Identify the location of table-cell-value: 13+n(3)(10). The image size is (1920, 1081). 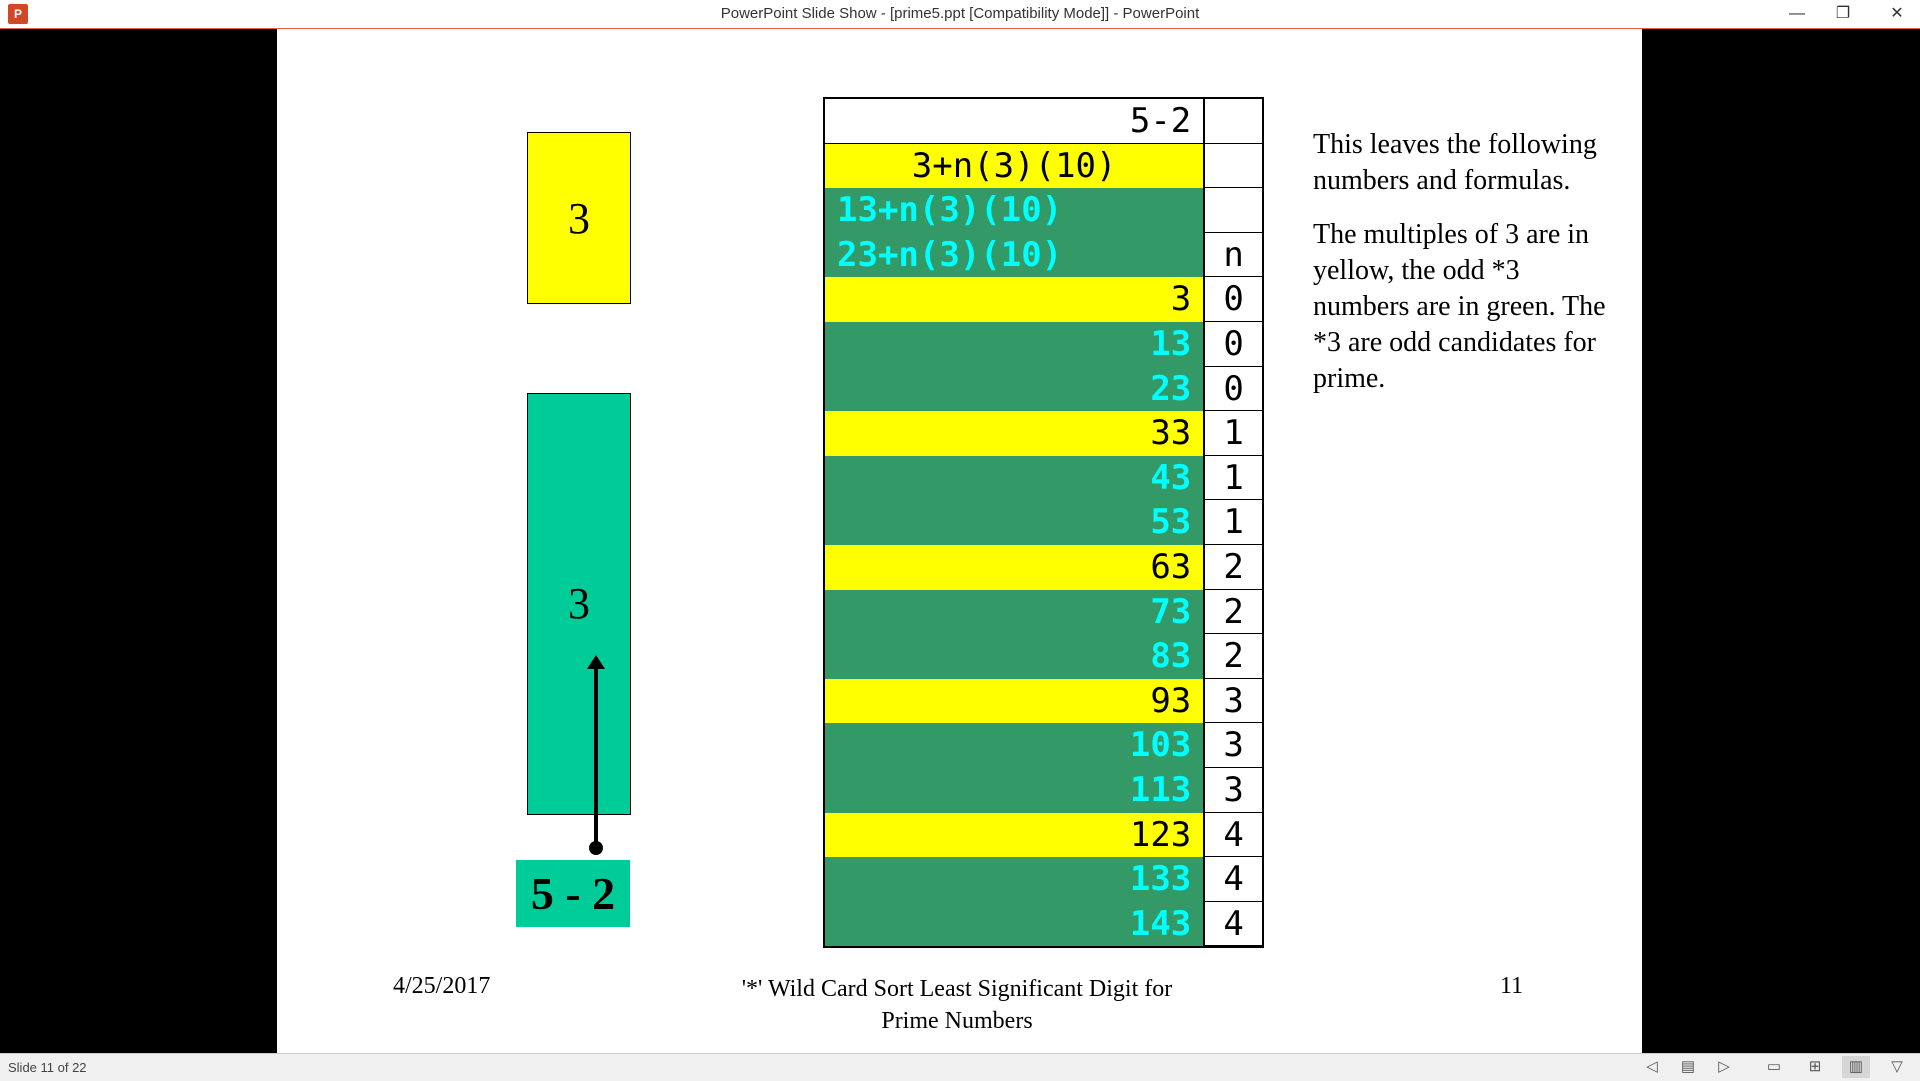
(1014, 210).